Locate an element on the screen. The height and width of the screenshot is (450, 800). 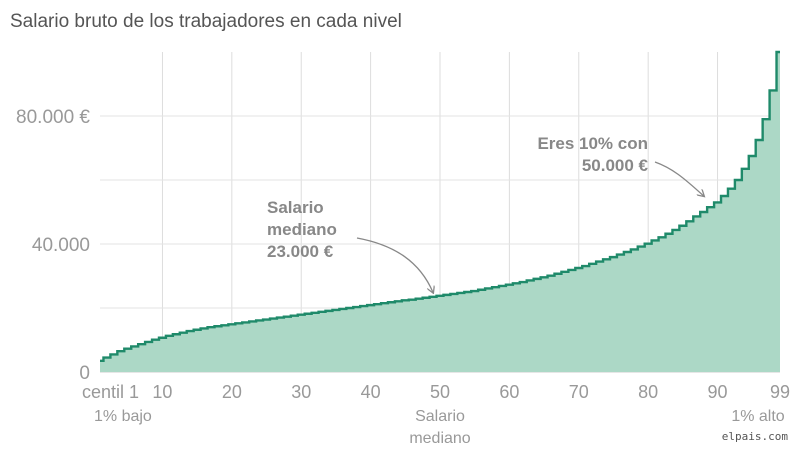
y-tick-label: 40.000 is located at coordinates (61, 245).